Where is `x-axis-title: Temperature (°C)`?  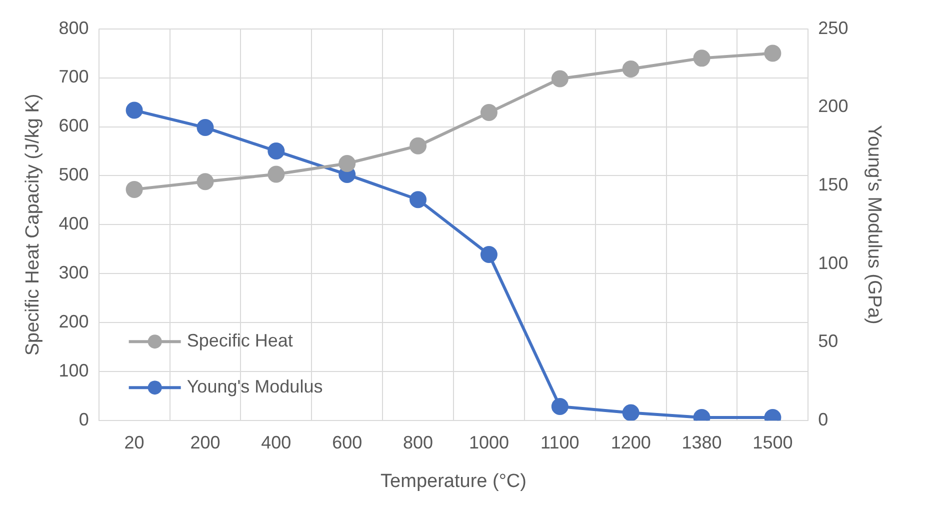
x-axis-title: Temperature (°C) is located at coordinates (453, 481).